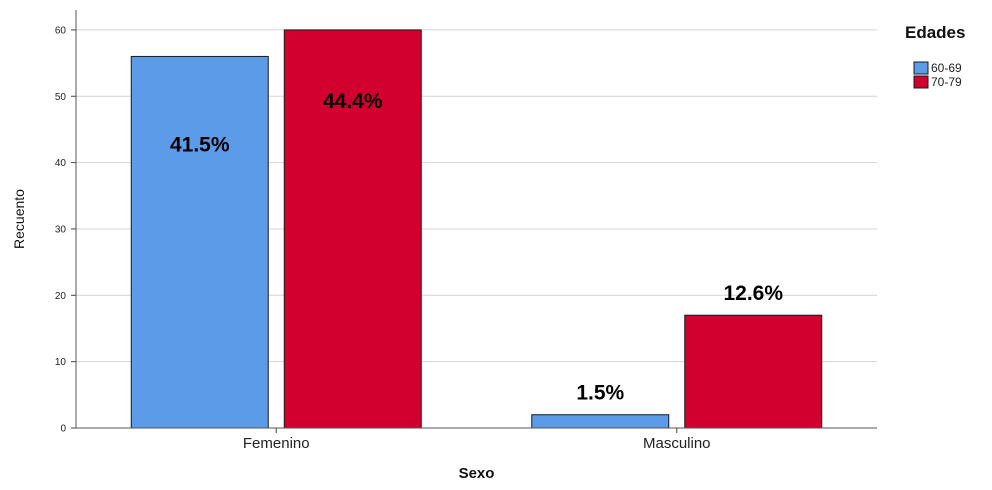 This screenshot has width=992, height=490. What do you see at coordinates (19, 219) in the screenshot?
I see `y-axis-title: Recuento` at bounding box center [19, 219].